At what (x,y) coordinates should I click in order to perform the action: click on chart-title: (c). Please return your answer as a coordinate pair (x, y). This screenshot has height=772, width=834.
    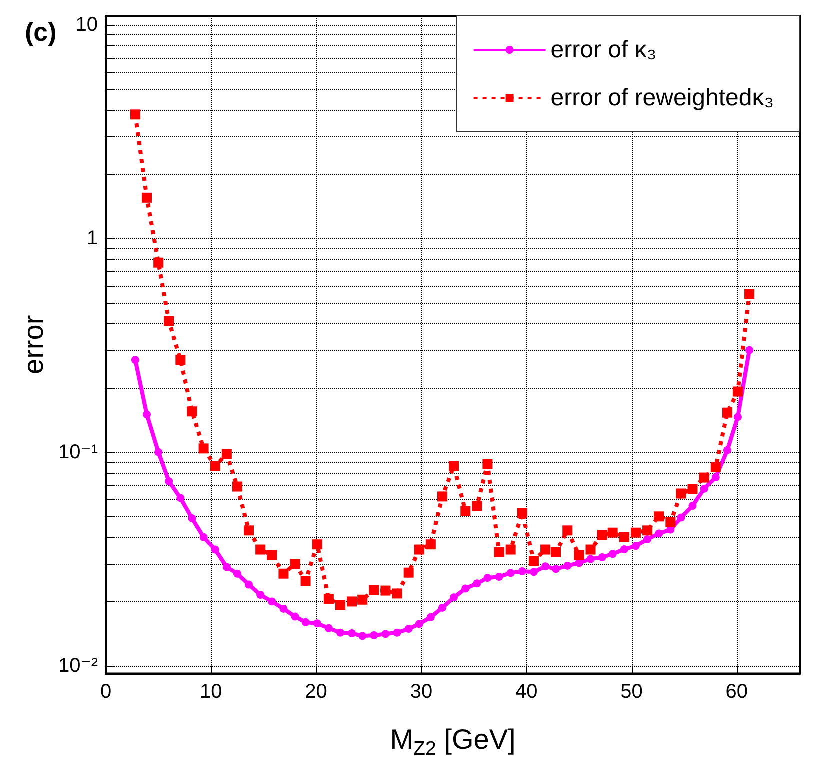
    Looking at the image, I should click on (41, 32).